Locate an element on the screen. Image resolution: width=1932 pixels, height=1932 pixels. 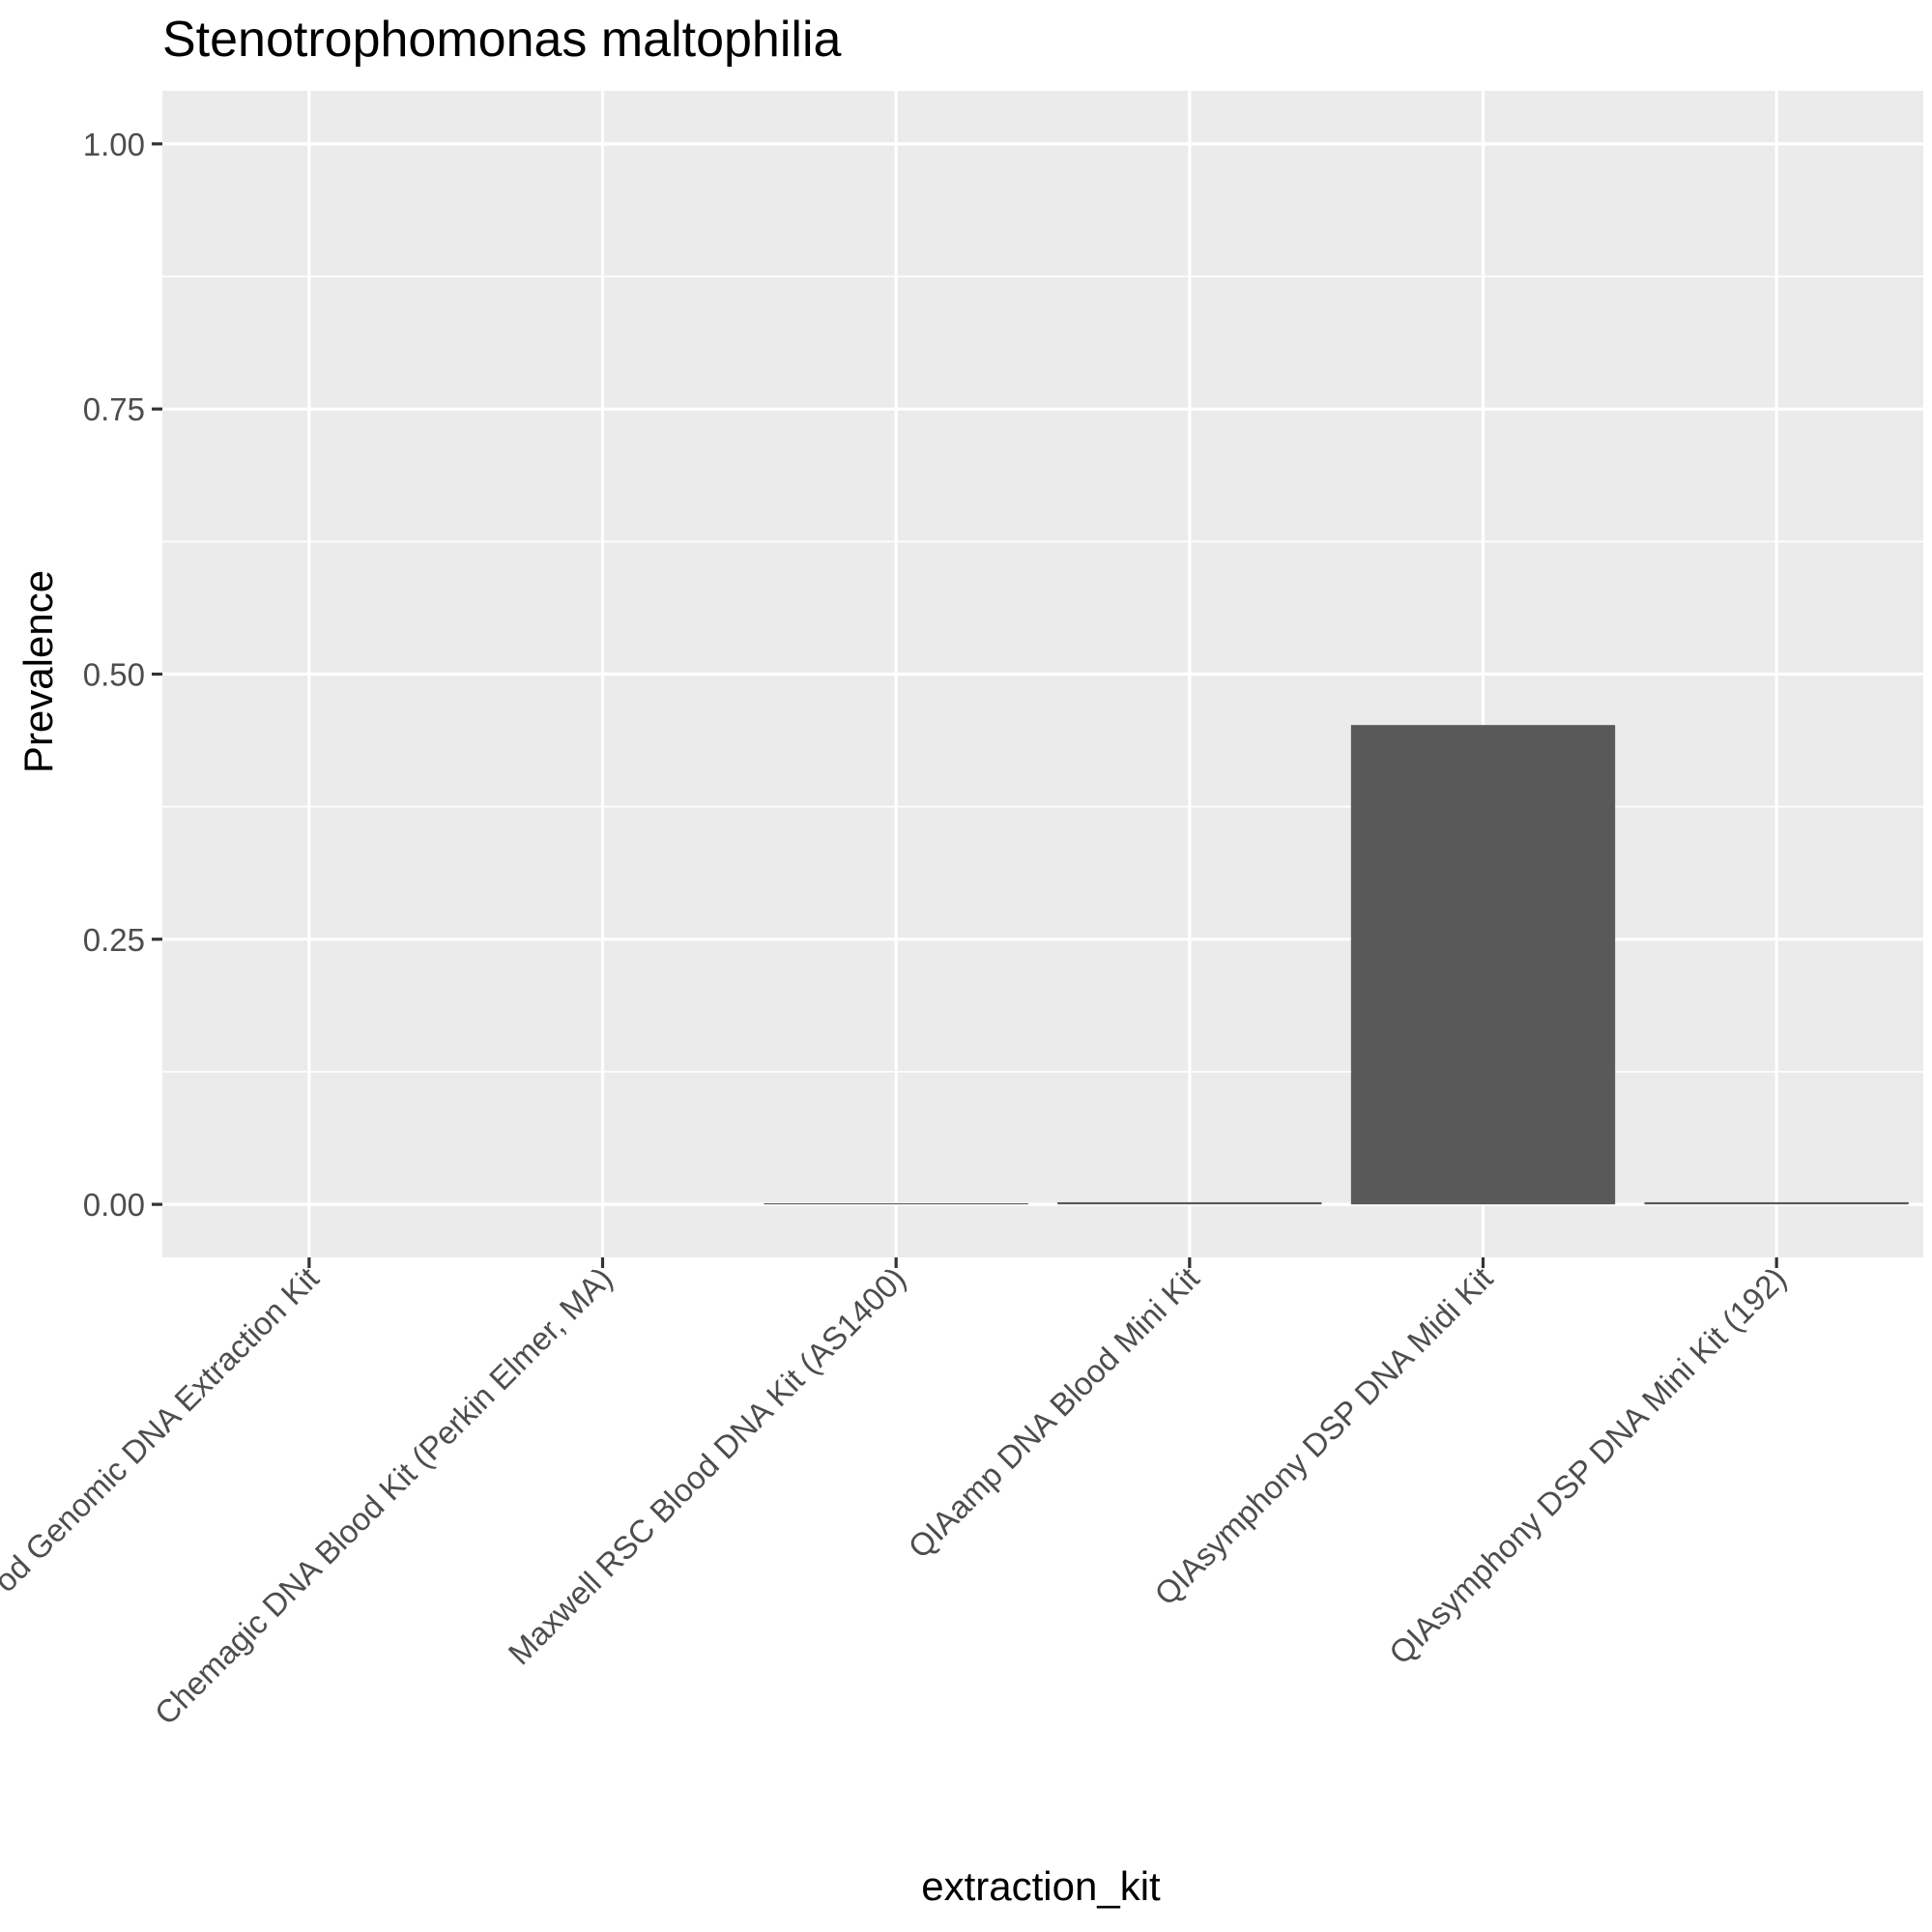
y-axis: 0.00 0.25 0.50 0.75 1.00 is located at coordinates (122, 675).